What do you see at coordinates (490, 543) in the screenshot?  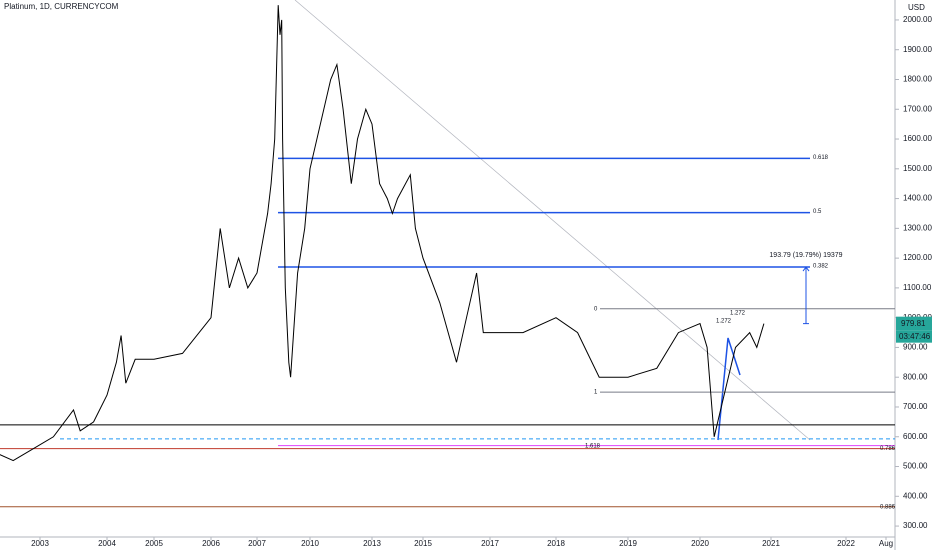 I see `x-tick-label: 2017` at bounding box center [490, 543].